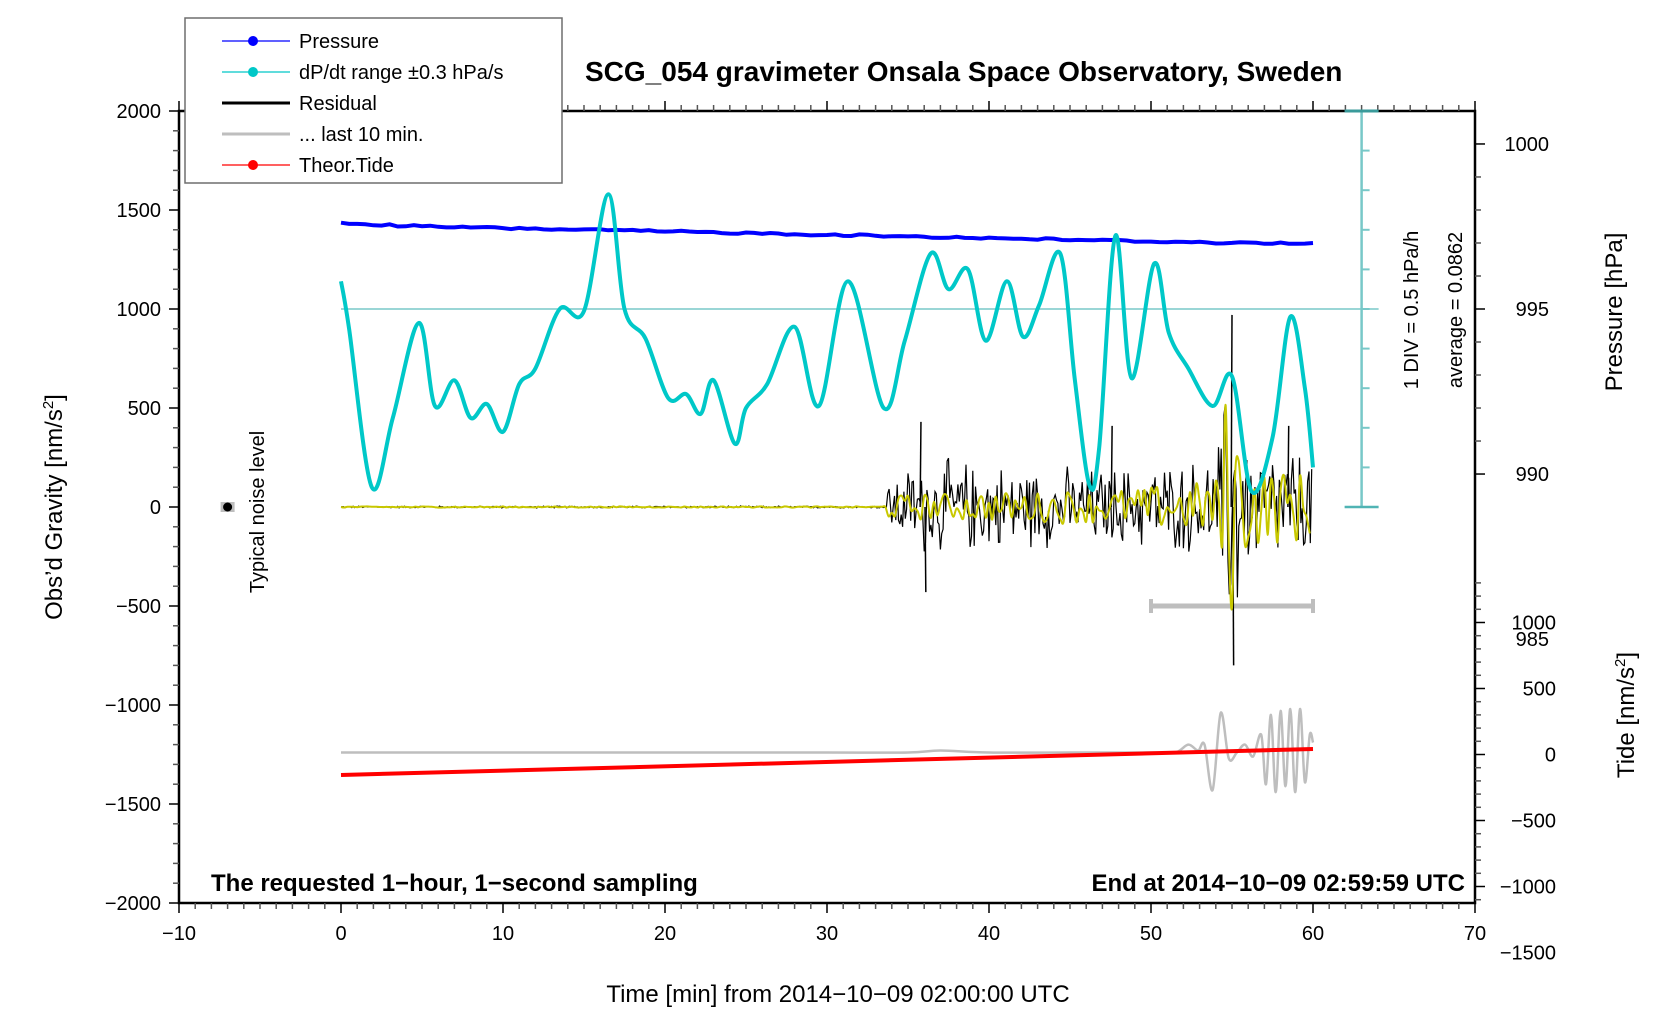  I want to click on pressure-tick-label: 990, so click(1532, 475).